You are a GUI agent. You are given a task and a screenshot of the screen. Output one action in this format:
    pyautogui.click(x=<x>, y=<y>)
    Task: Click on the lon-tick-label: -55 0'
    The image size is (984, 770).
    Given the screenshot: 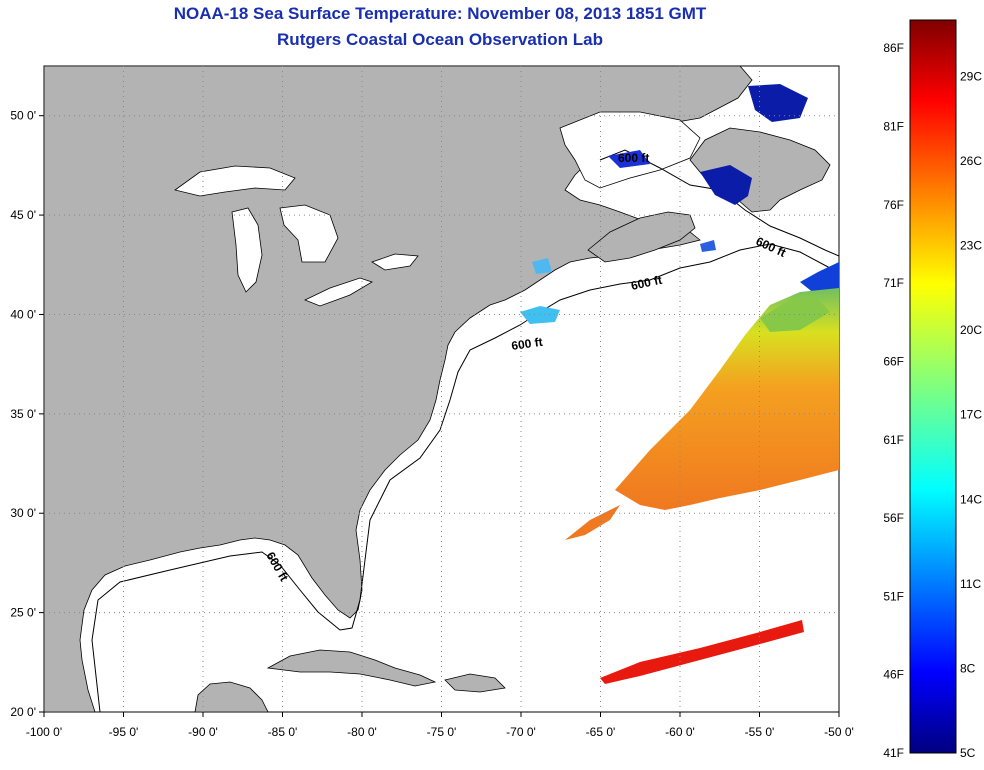 What is the action you would take?
    pyautogui.click(x=760, y=732)
    